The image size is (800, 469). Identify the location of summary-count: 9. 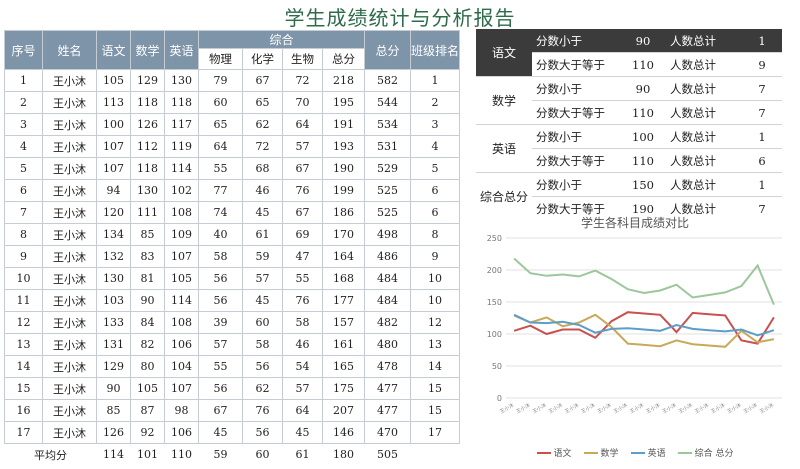
(762, 64).